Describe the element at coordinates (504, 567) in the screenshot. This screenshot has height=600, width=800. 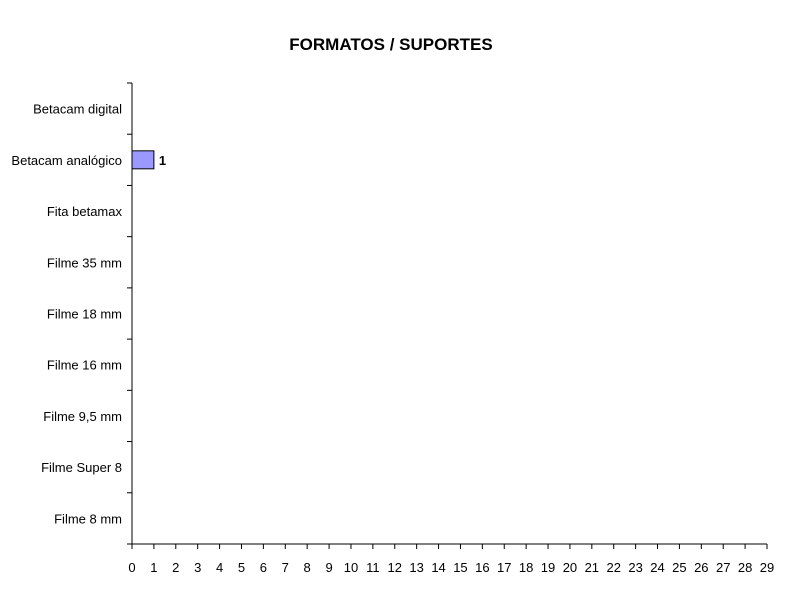
I see `x-tick-label: 17` at that location.